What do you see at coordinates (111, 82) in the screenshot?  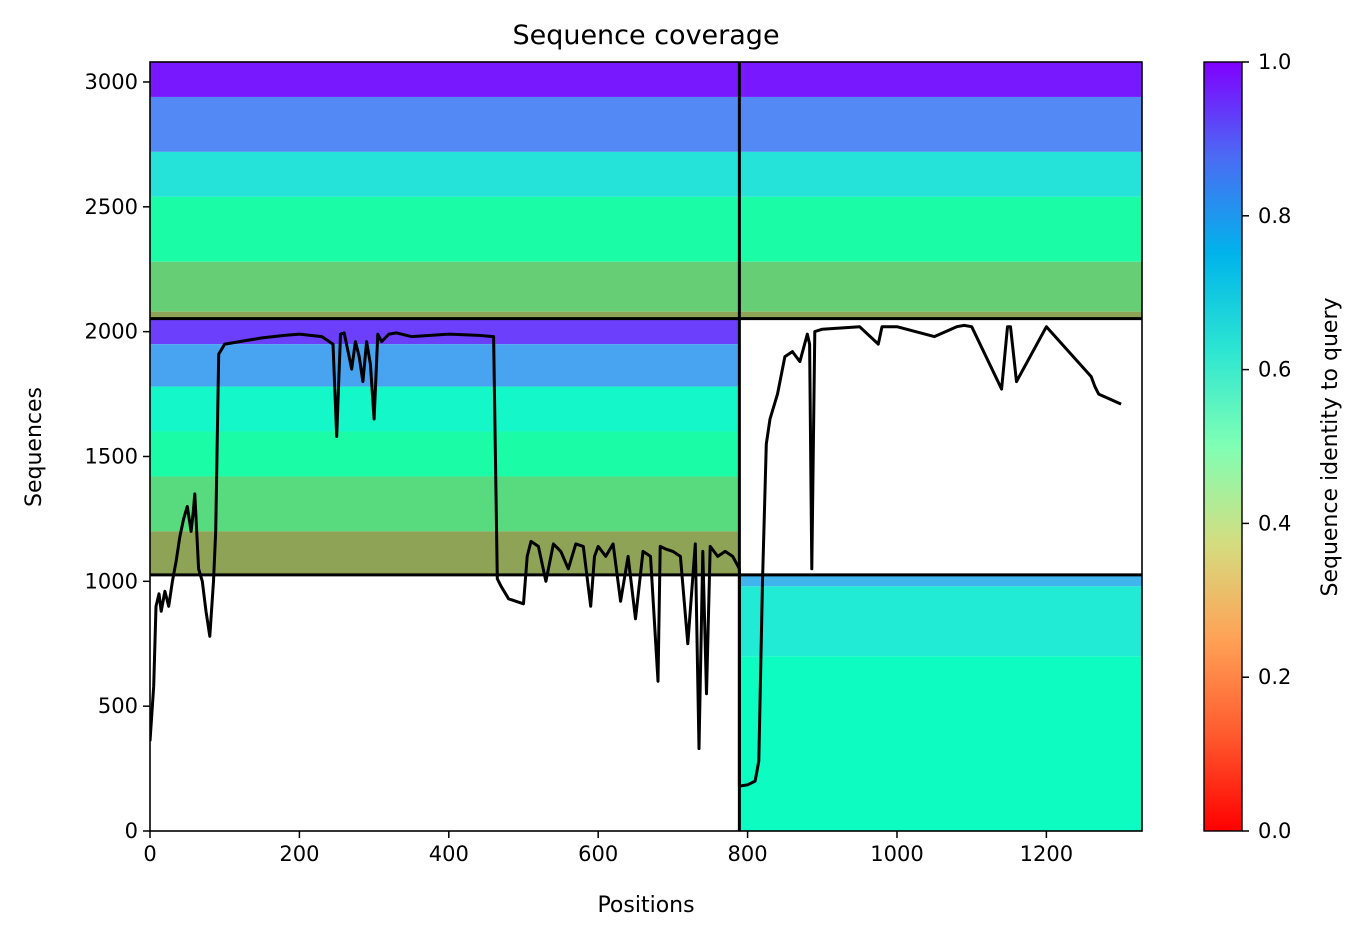 I see `y-tick-label: 3000` at bounding box center [111, 82].